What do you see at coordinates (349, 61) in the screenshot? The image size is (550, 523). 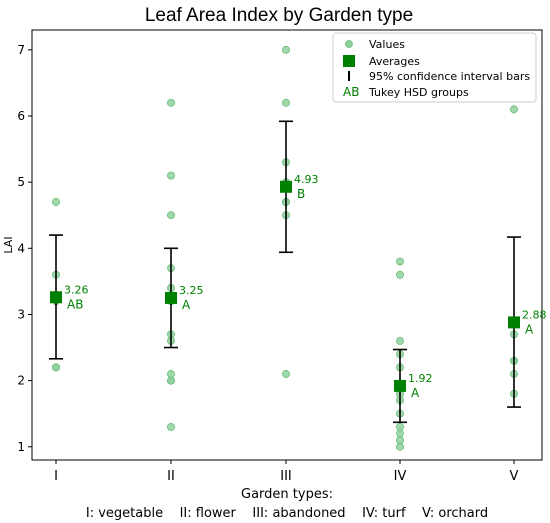 I see `legend-averages-swatch` at bounding box center [349, 61].